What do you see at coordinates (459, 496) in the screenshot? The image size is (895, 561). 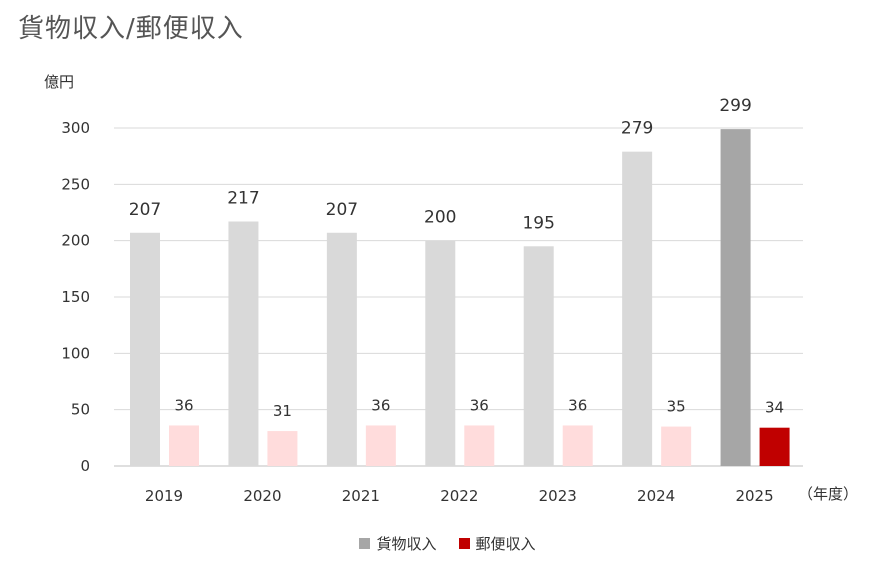 I see `x-tick-label: 2022` at bounding box center [459, 496].